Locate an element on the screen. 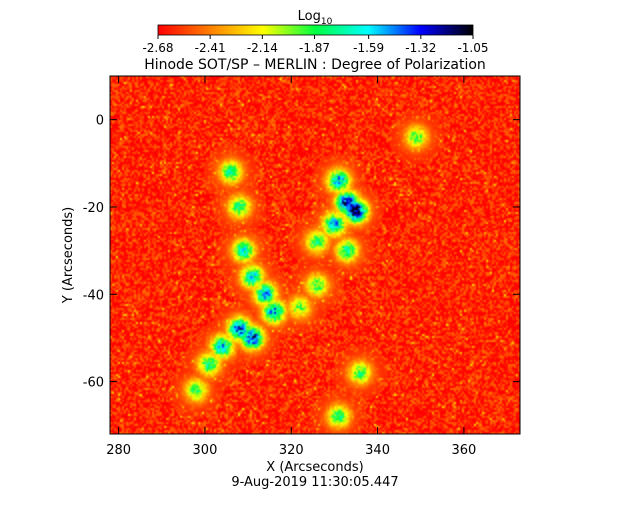 The image size is (630, 512). colorbar-gradient is located at coordinates (315, 30).